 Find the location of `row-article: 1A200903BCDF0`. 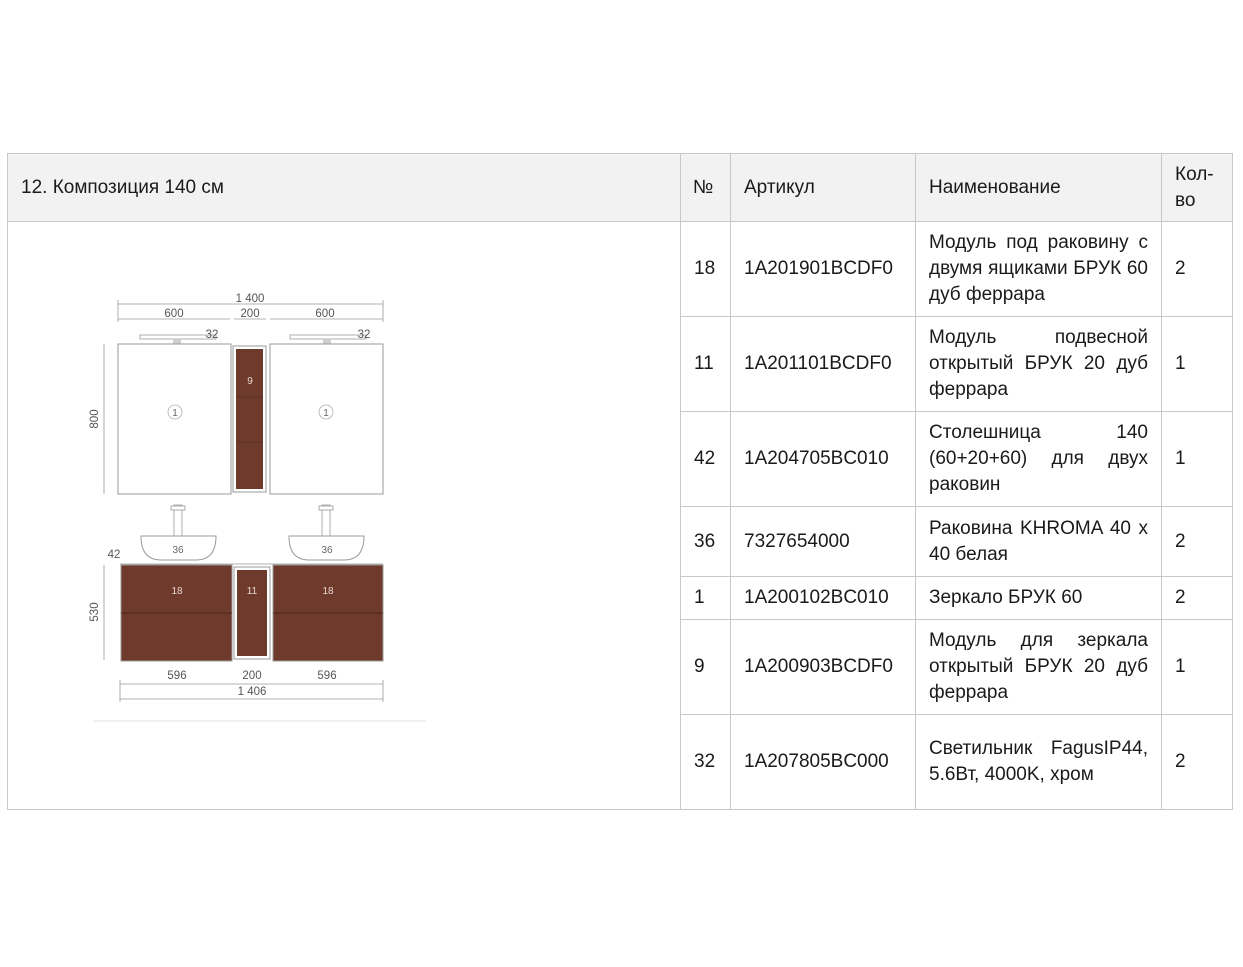

row-article: 1A200903BCDF0 is located at coordinates (823, 666).